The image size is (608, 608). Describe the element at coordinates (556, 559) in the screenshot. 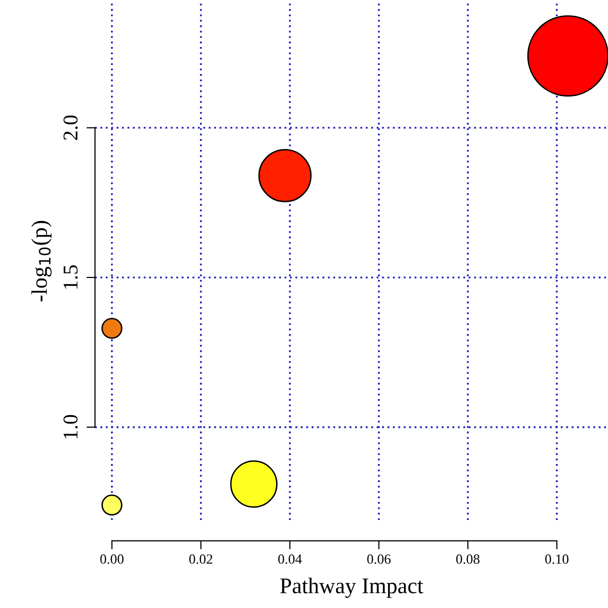

I see `x-tick-label: 0.10` at that location.